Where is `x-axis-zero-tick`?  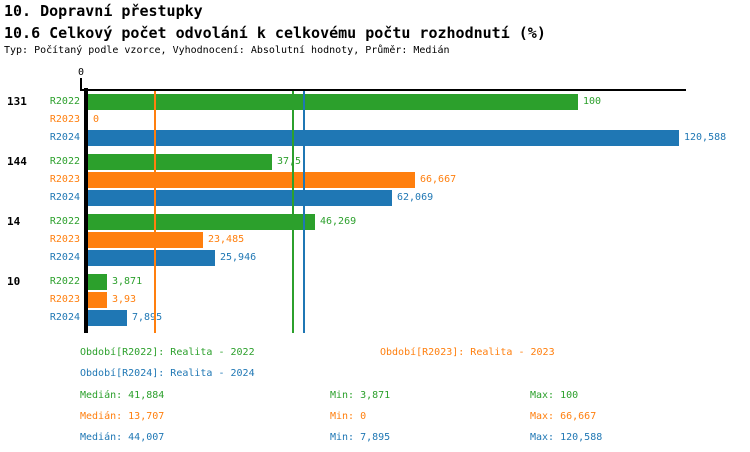 x-axis-zero-tick is located at coordinates (81, 84).